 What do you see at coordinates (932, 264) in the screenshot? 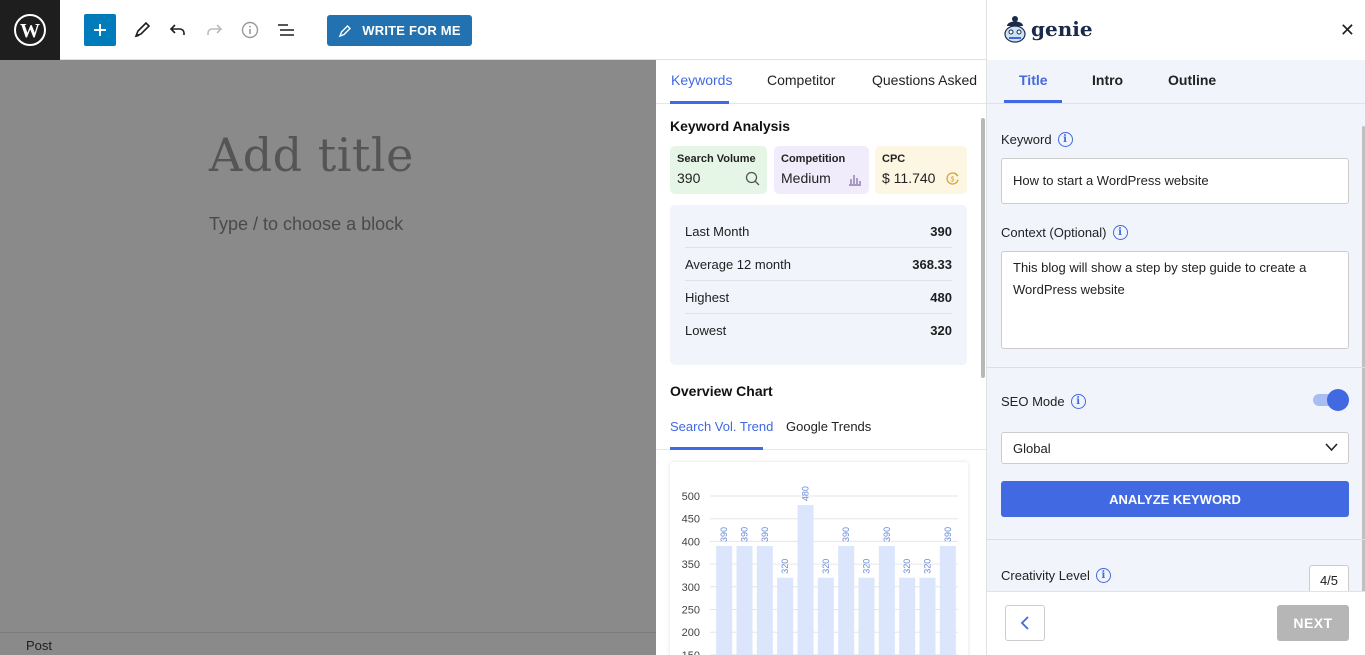
I see `stat-value: 368.33` at bounding box center [932, 264].